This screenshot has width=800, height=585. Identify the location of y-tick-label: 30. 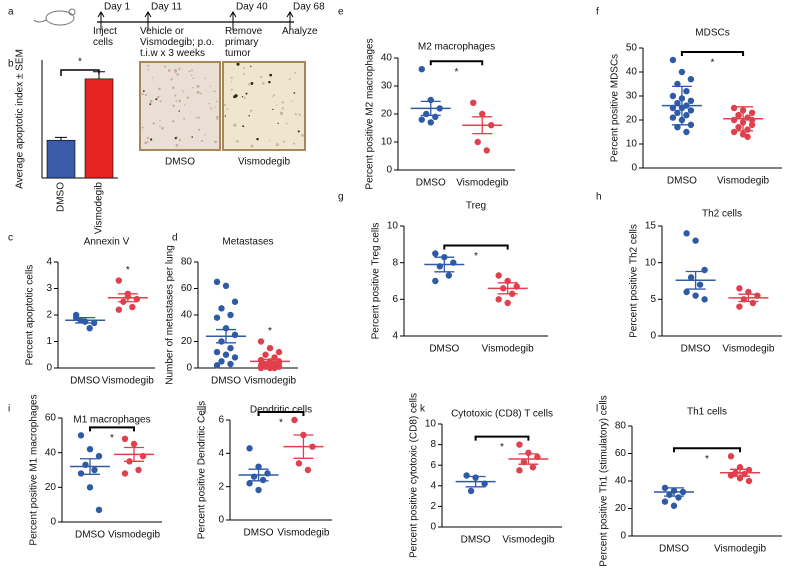
(632, 96).